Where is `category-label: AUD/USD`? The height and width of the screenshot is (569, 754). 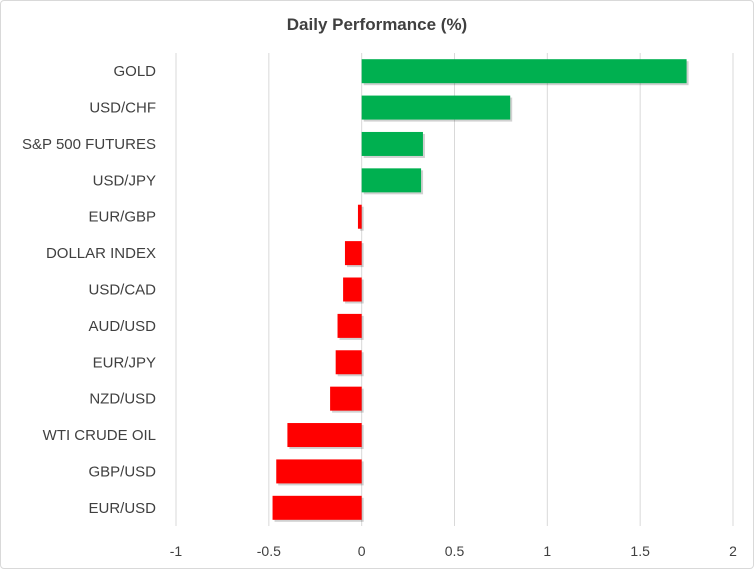
category-label: AUD/USD is located at coordinates (122, 326).